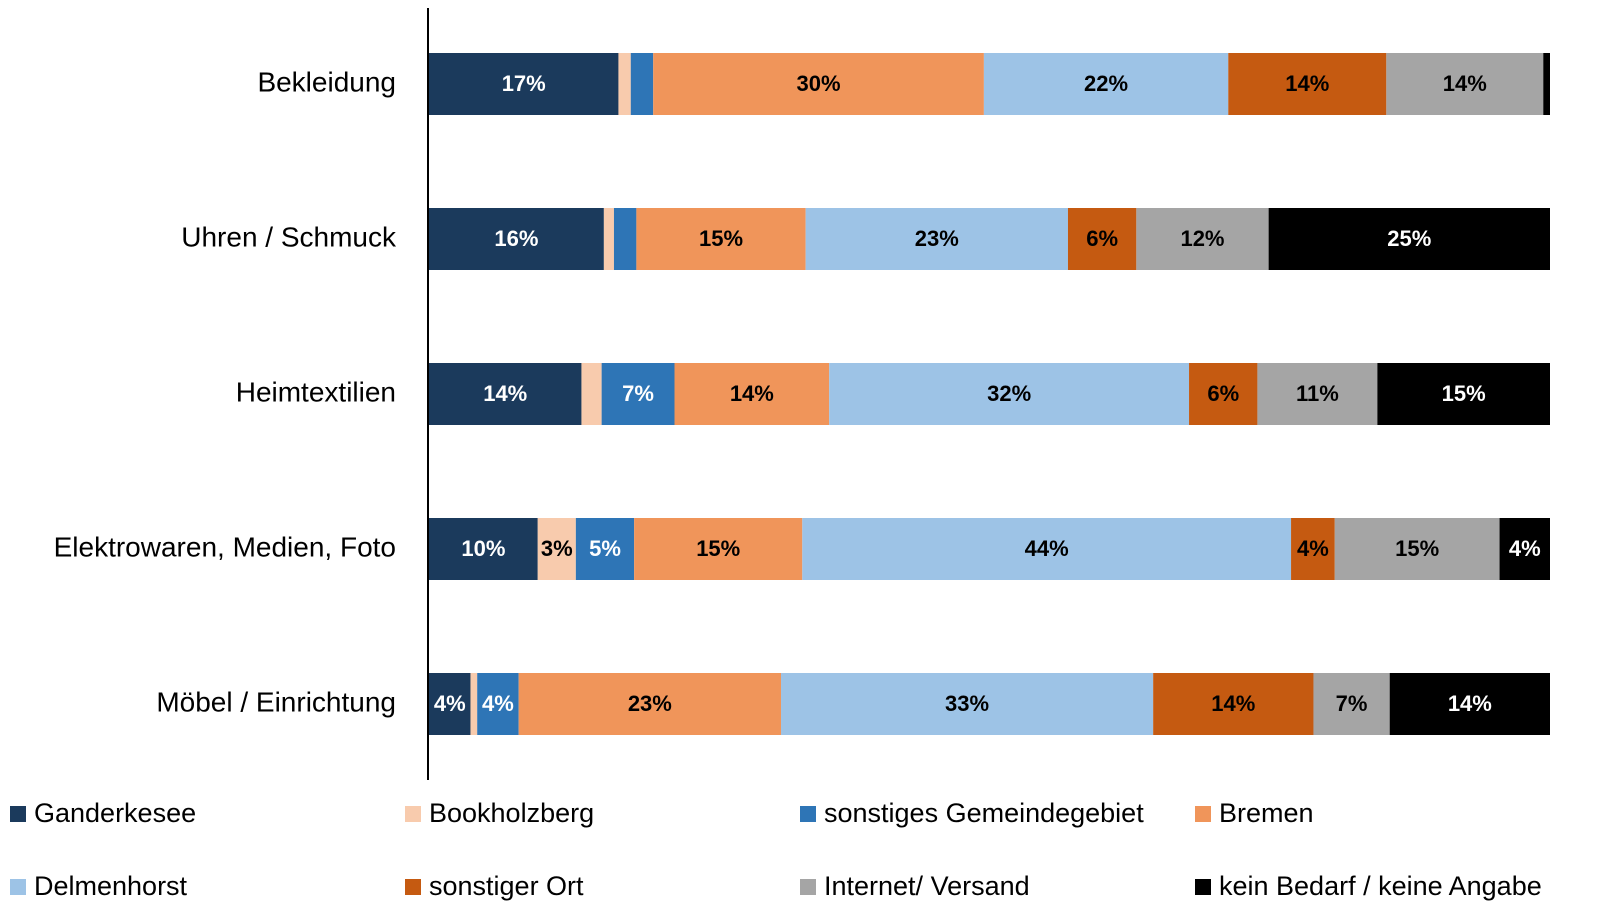 Image resolution: width=1603 pixels, height=923 pixels. Describe the element at coordinates (506, 886) in the screenshot. I see `legend-label: sonstiger Ort` at that location.